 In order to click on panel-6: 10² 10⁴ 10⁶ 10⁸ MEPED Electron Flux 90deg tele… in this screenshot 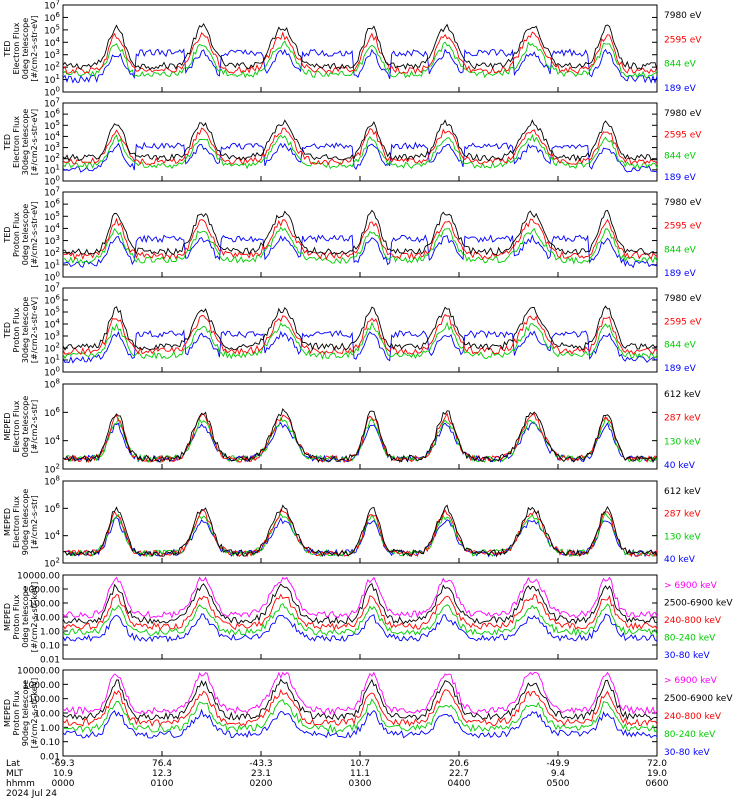, I will do `click(352, 522)`.